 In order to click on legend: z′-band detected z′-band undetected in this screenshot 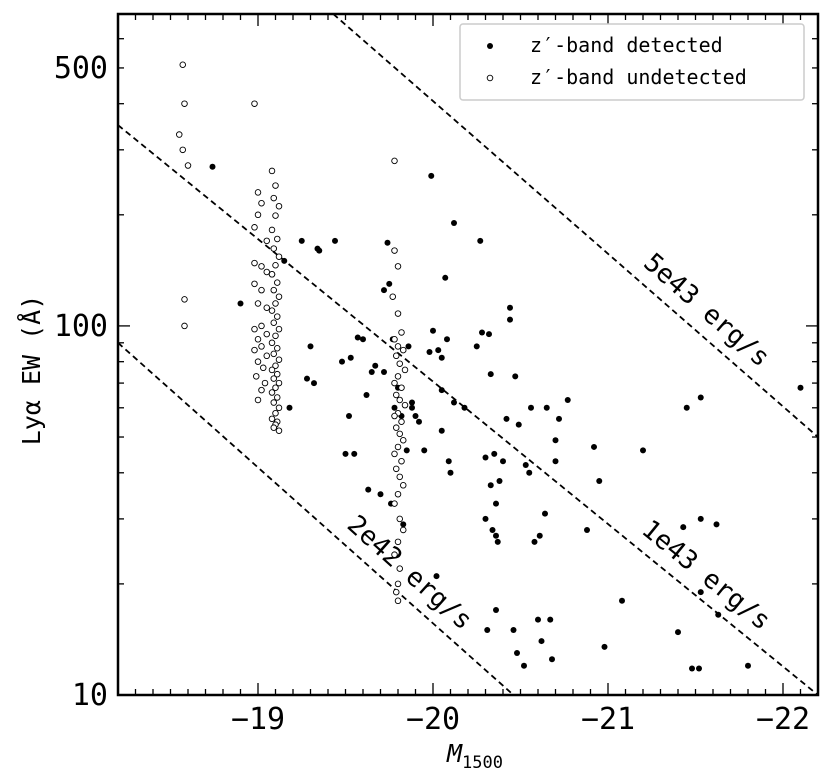, I will do `click(632, 62)`.